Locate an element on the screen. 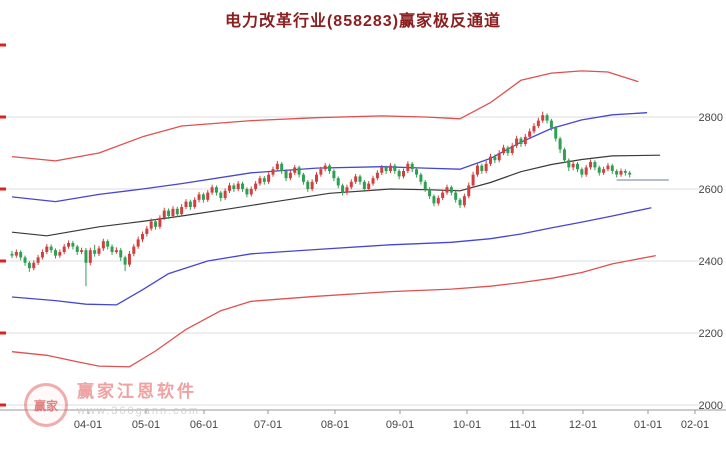 The height and width of the screenshot is (450, 726). y-axis-label: 2600 is located at coordinates (711, 190).